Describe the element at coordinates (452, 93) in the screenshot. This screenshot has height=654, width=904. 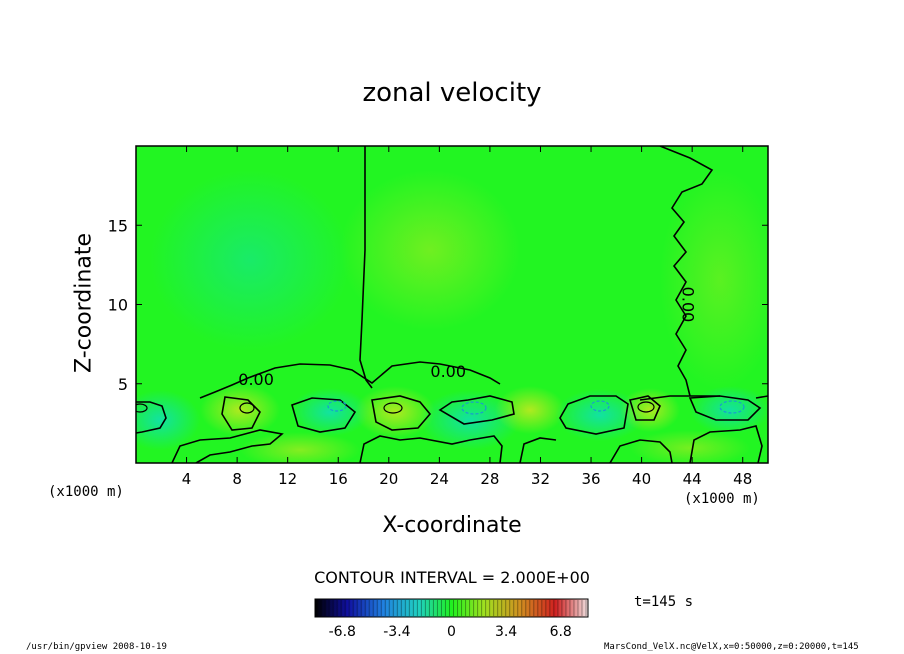
I see `chart-title: zonal velocity` at that location.